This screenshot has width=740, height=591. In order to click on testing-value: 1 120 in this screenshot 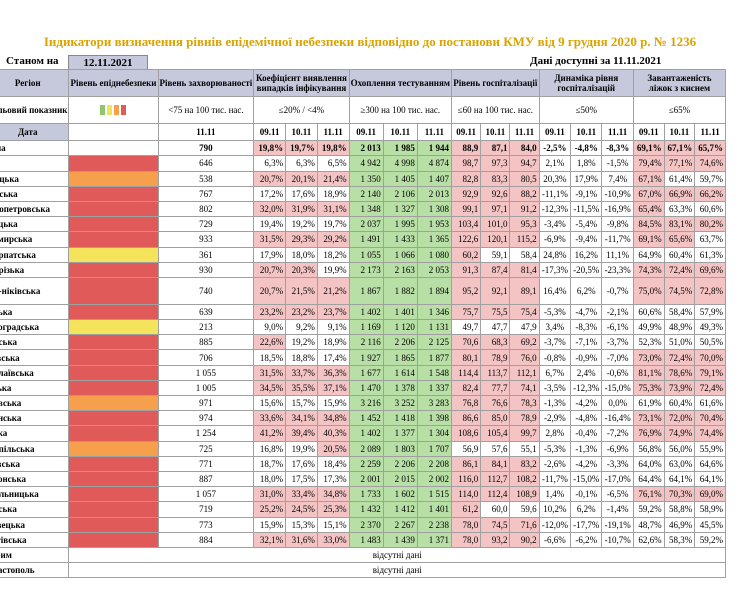, I will do `click(400, 327)`.